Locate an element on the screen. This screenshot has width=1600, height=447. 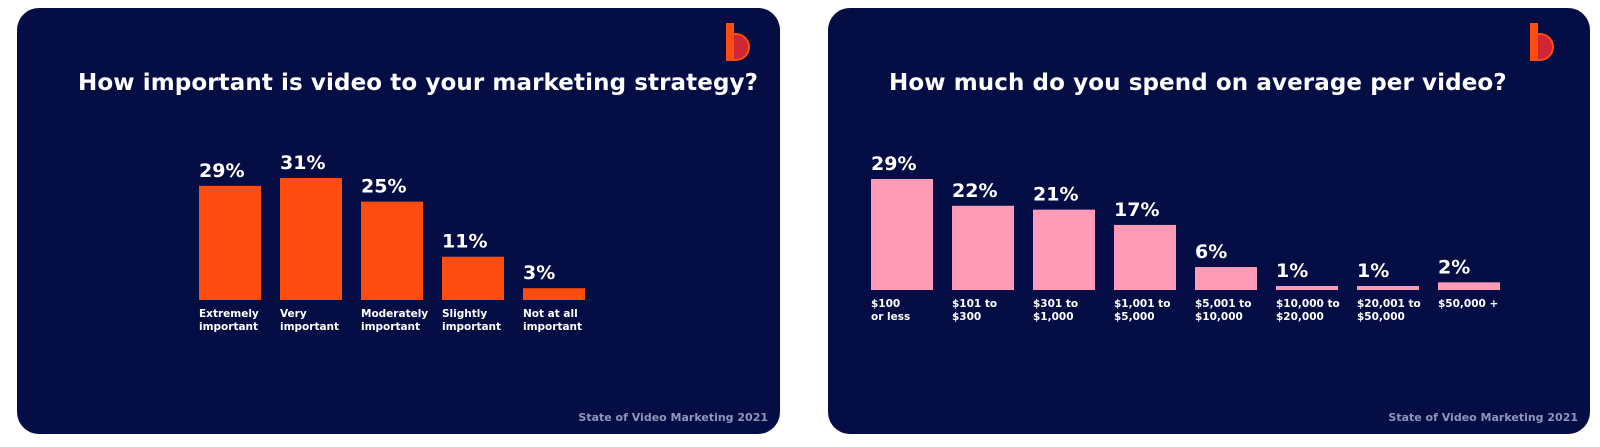
category-label-3: $1,001 to $5,000 is located at coordinates (1142, 310).